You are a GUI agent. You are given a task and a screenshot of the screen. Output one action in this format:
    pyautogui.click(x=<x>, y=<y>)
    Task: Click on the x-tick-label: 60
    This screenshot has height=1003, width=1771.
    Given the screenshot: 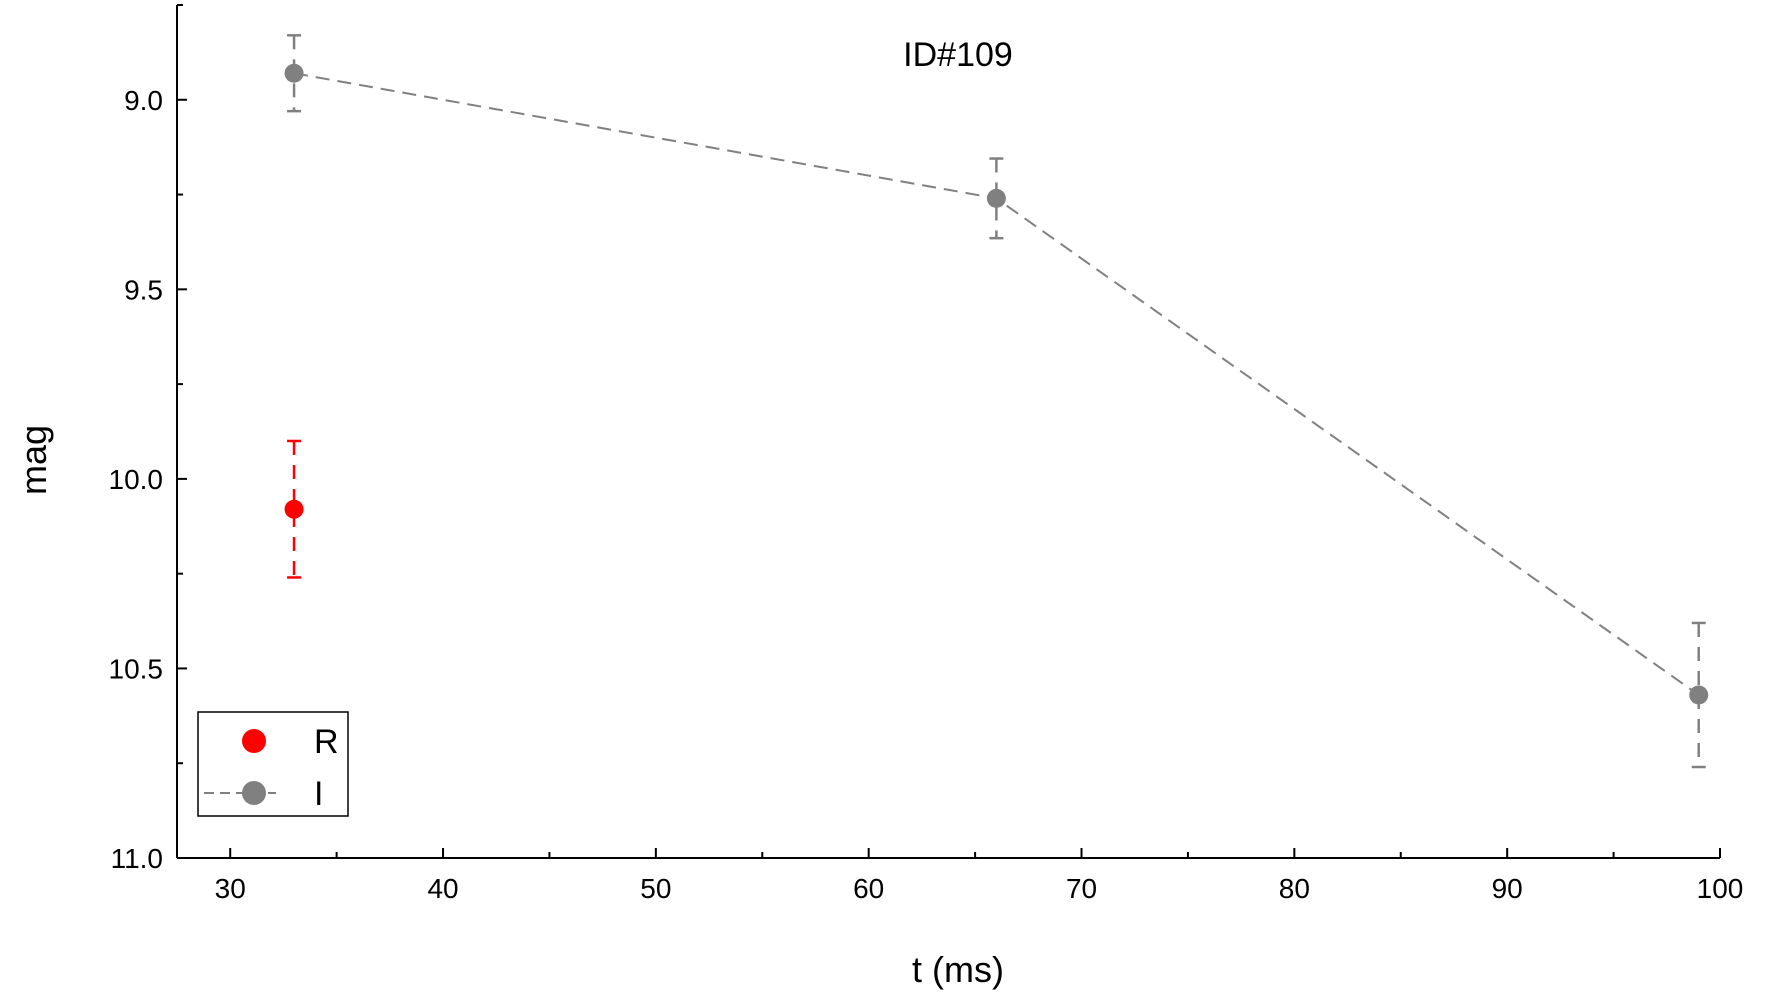 What is the action you would take?
    pyautogui.click(x=868, y=888)
    